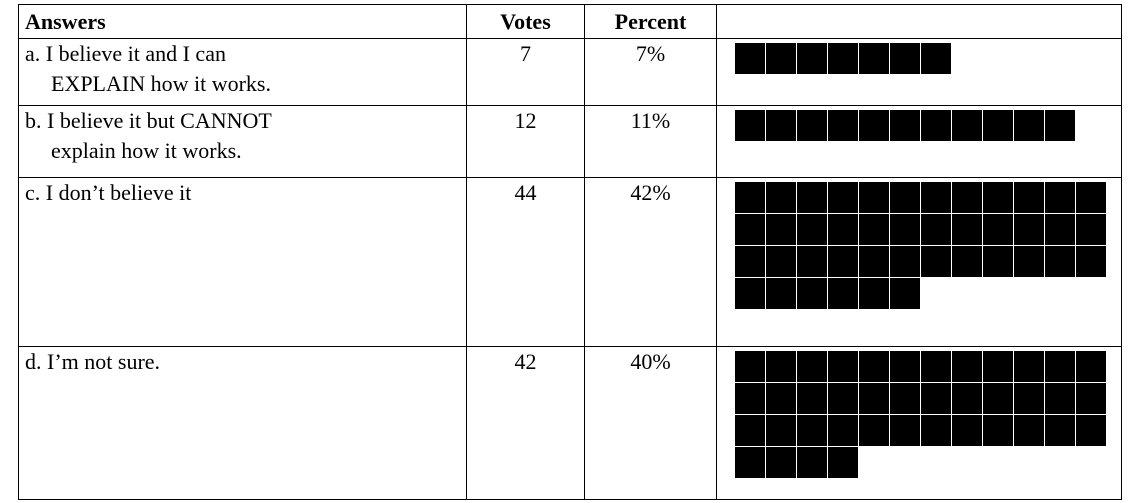 The height and width of the screenshot is (503, 1133). I want to click on header-cell: Answers, so click(242, 21).